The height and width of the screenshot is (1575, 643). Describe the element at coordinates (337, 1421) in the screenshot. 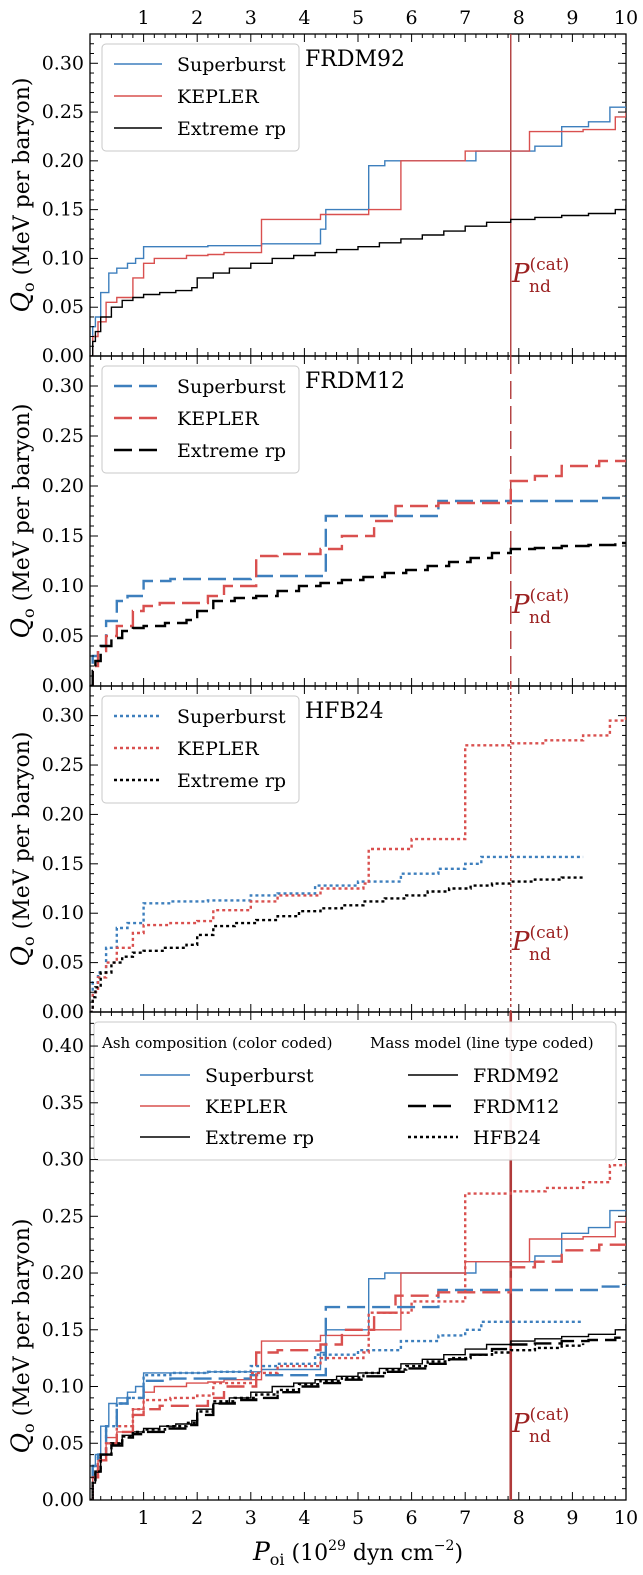

I see `series-3-extreme-rp-dot` at that location.